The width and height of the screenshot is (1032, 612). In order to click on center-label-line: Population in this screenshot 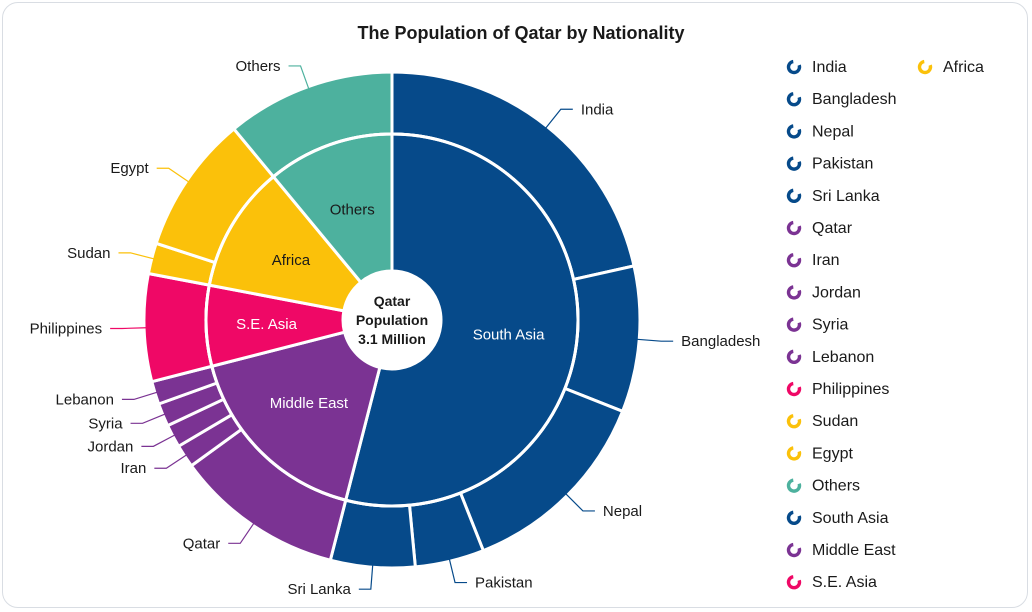, I will do `click(392, 320)`.